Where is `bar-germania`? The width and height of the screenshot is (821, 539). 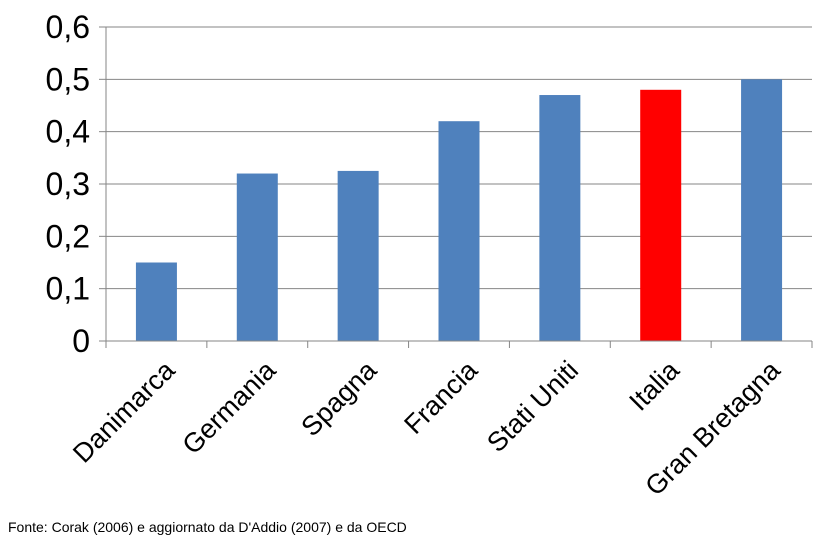 bar-germania is located at coordinates (257, 257).